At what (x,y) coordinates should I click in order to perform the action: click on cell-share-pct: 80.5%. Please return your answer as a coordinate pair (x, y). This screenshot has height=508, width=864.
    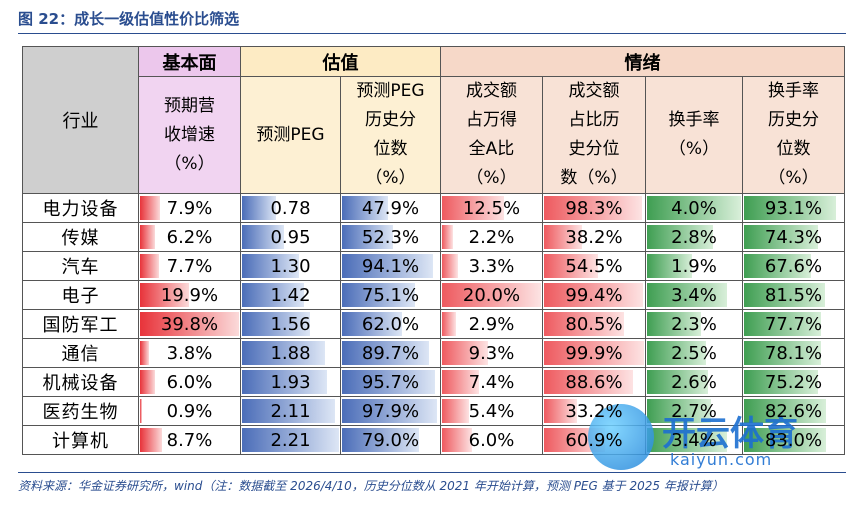
    Looking at the image, I should click on (594, 324).